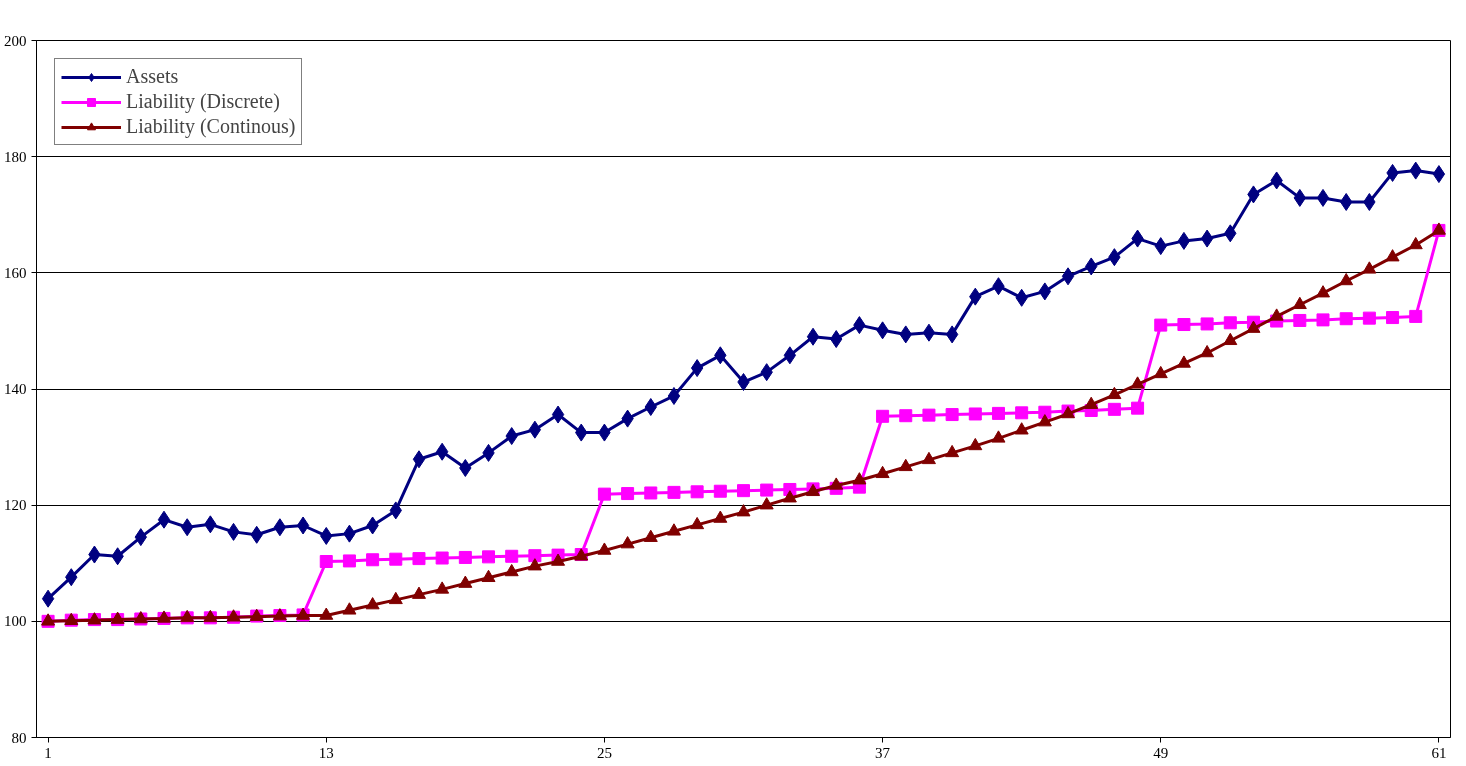 This screenshot has height=766, width=1466. What do you see at coordinates (15, 389) in the screenshot?
I see `y-tick-label: 140` at bounding box center [15, 389].